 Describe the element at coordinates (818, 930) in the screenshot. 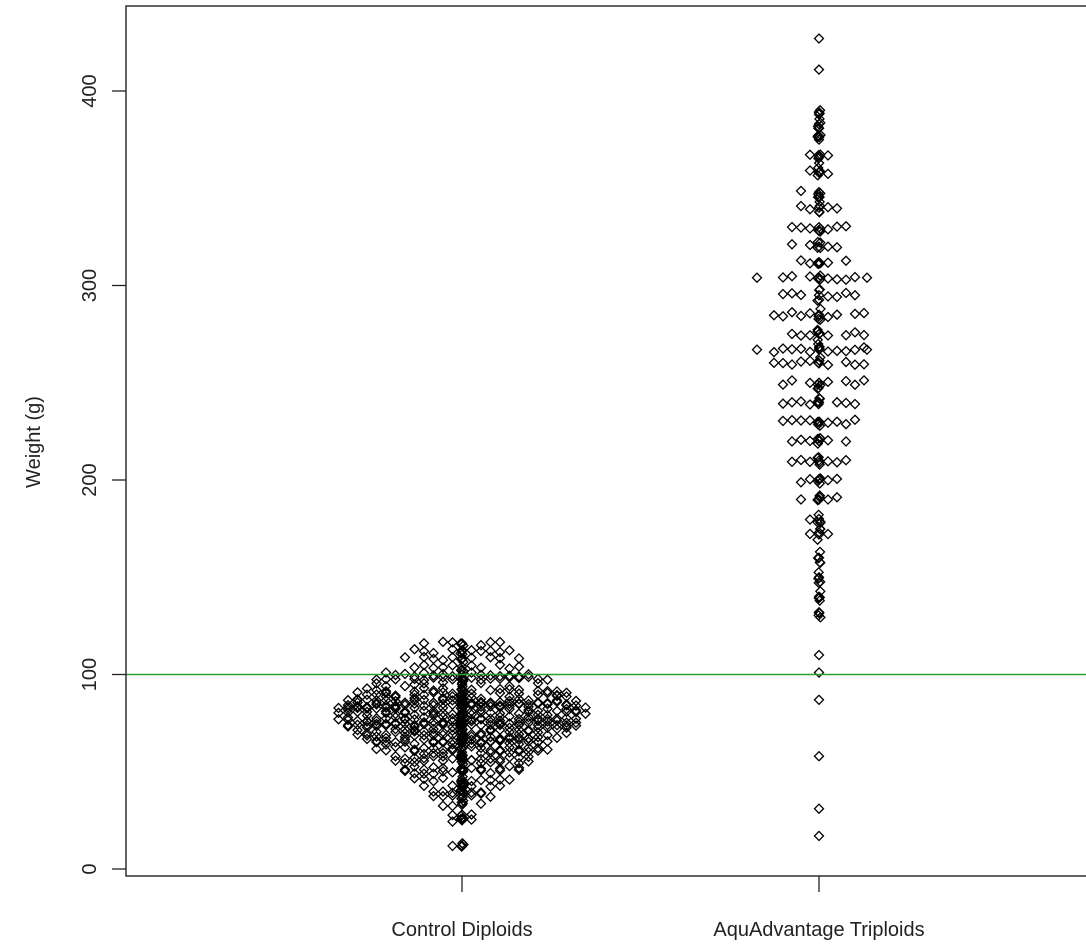

I see `x-tick-label: AquAdvantage Triploids` at that location.